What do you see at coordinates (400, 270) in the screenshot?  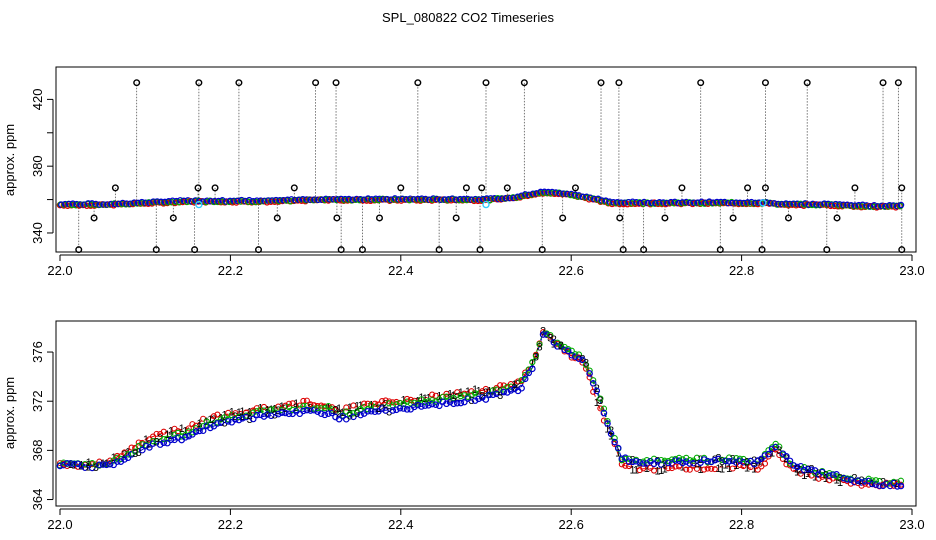 I see `x-tick-label: 22.4` at bounding box center [400, 270].